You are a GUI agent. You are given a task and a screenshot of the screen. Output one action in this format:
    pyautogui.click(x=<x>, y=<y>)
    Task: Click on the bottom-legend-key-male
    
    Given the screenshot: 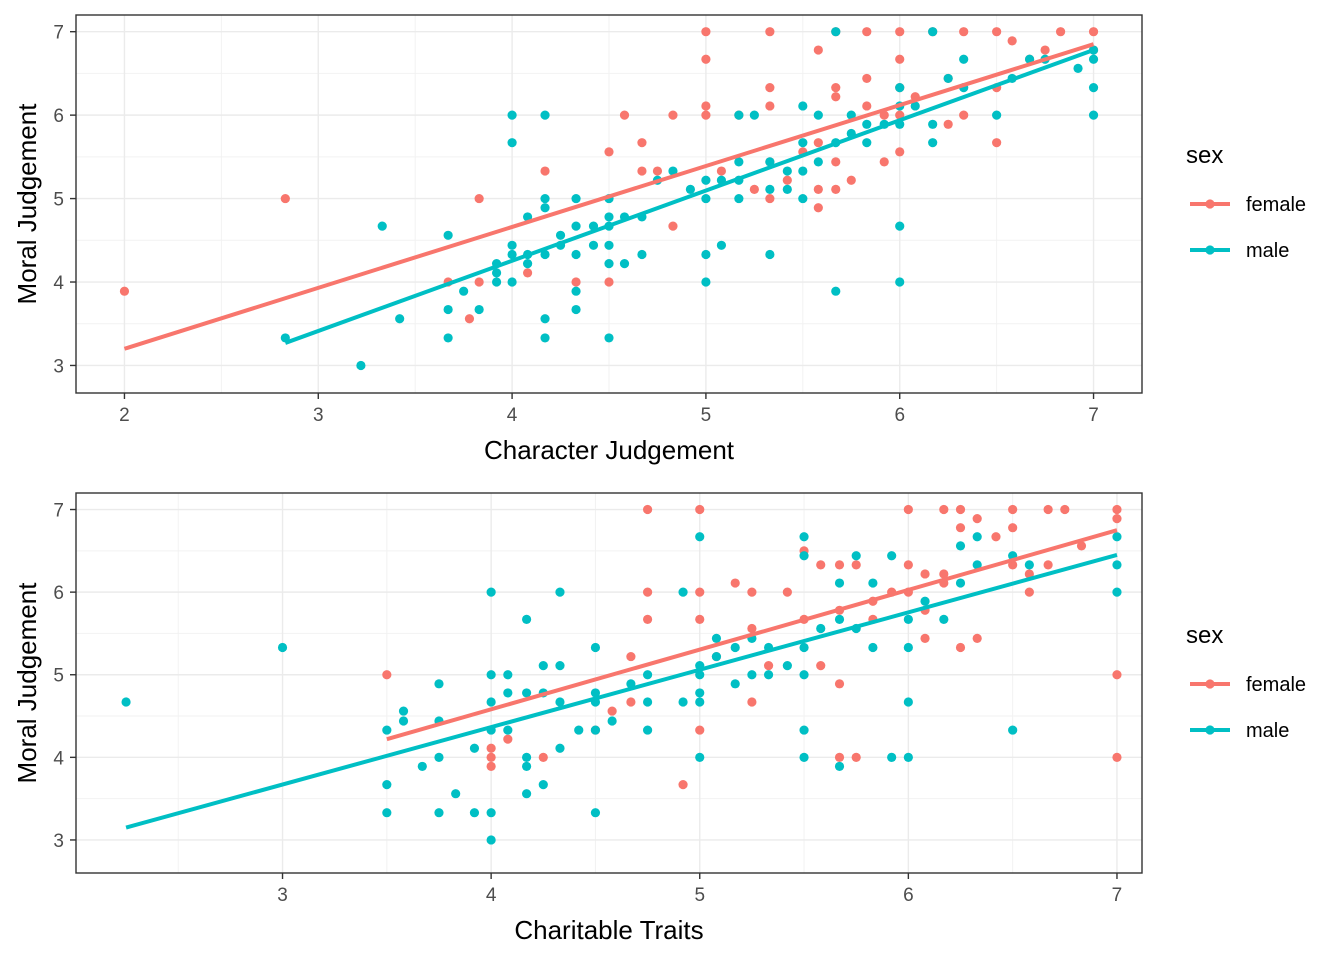 What is the action you would take?
    pyautogui.click(x=1210, y=730)
    